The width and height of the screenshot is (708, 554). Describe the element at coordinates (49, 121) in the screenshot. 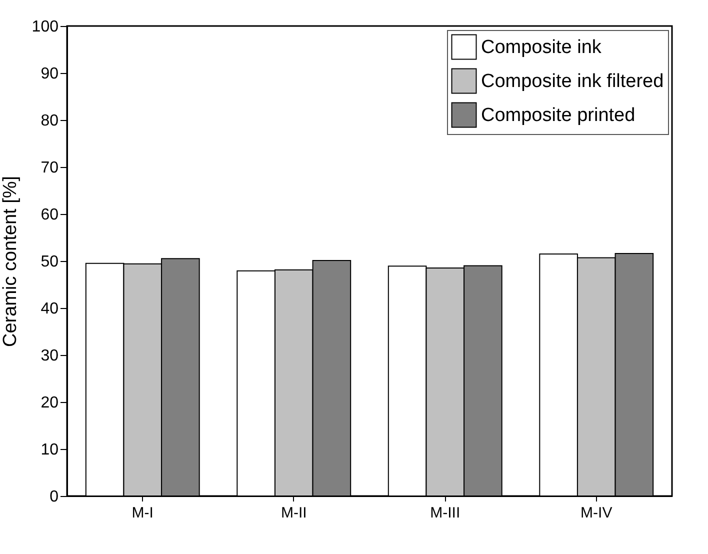

I see `y-tick-label: 80` at that location.